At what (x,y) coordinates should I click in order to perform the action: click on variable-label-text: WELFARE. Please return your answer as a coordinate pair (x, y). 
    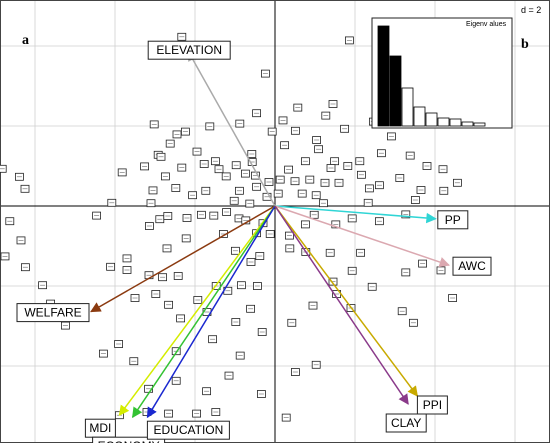
    Looking at the image, I should click on (52, 313).